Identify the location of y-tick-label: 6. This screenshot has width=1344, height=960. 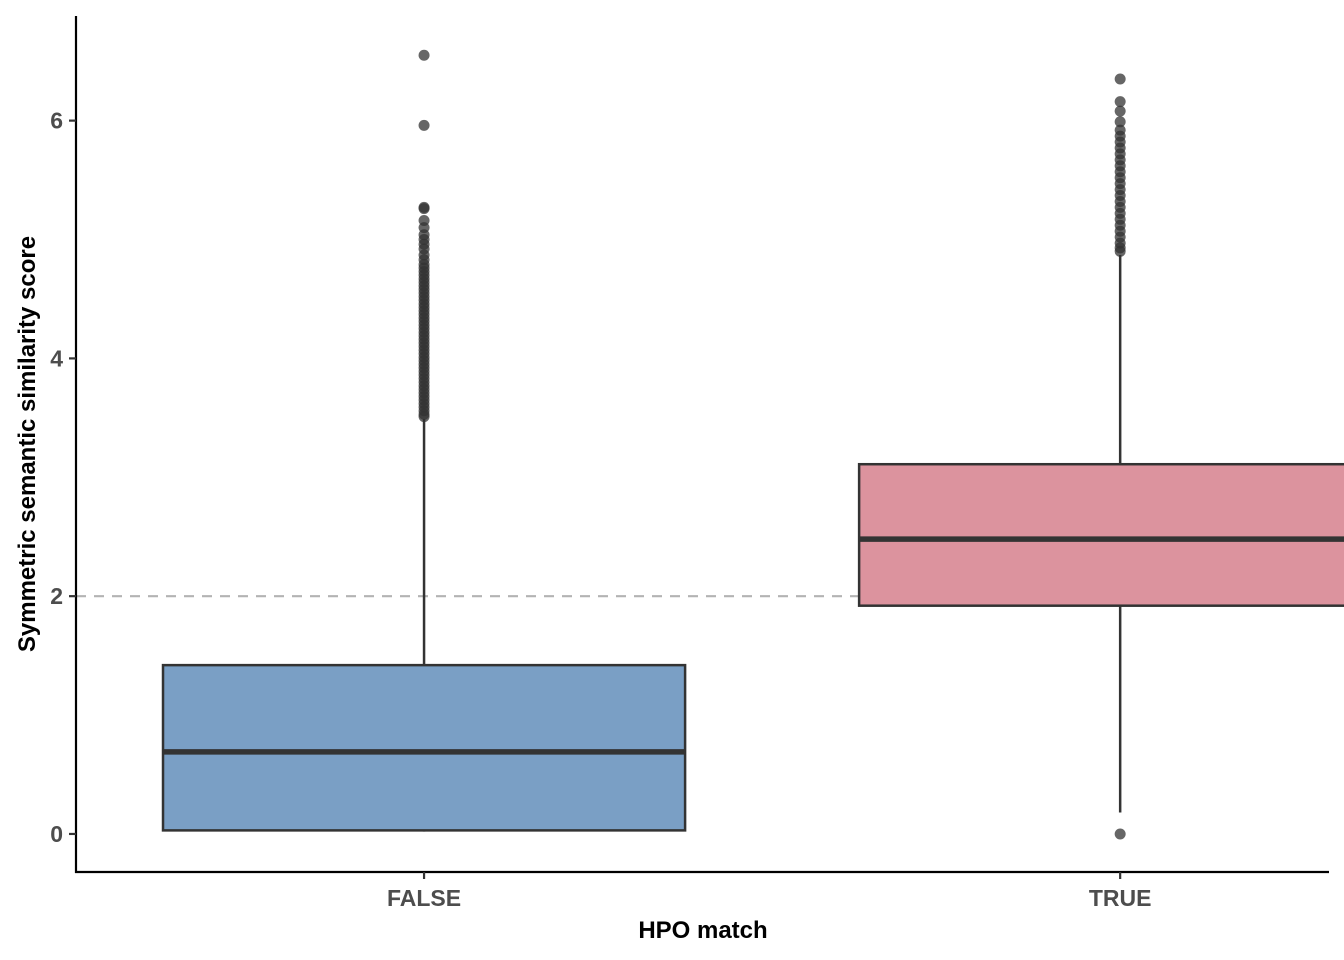
(56, 121).